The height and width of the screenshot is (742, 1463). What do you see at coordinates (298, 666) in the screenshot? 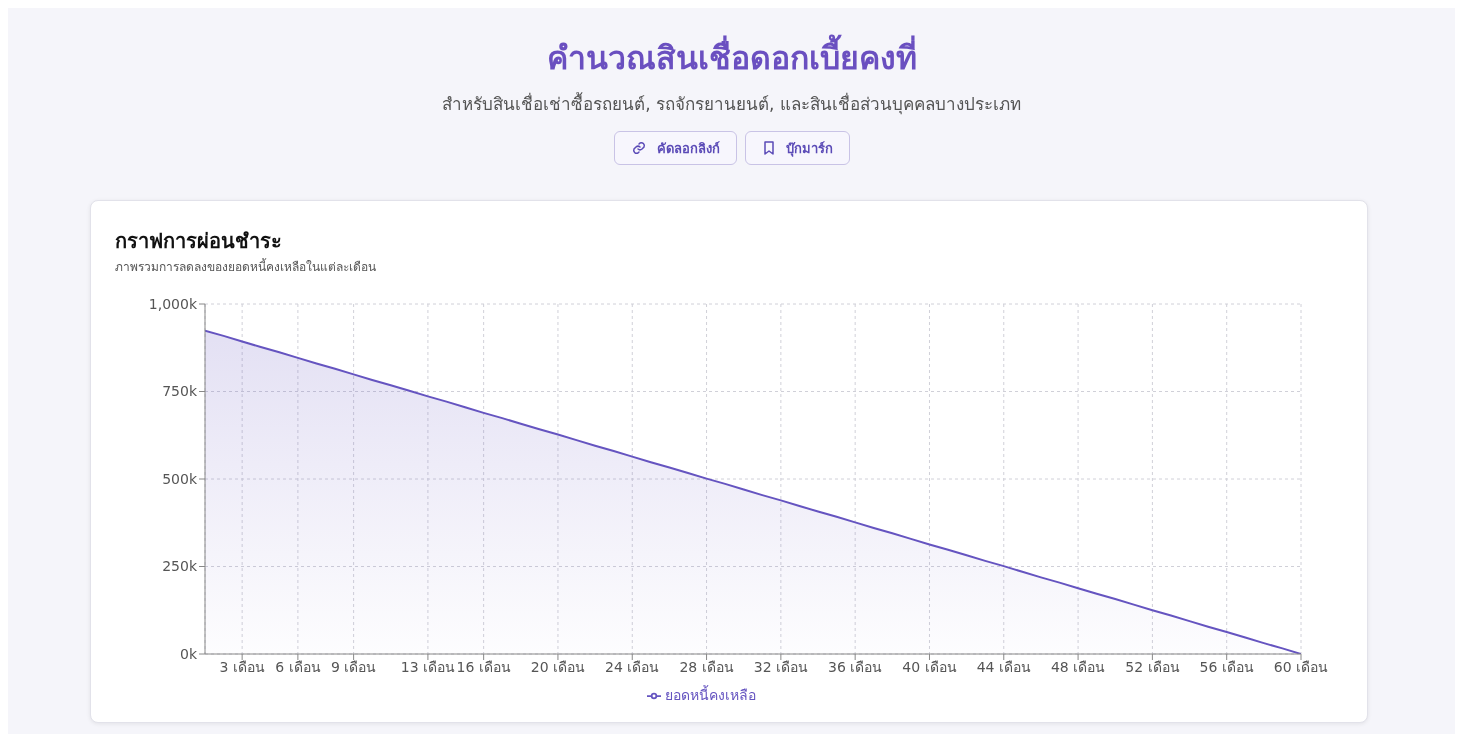
I see `x-tick-label: 6 เดือน` at bounding box center [298, 666].